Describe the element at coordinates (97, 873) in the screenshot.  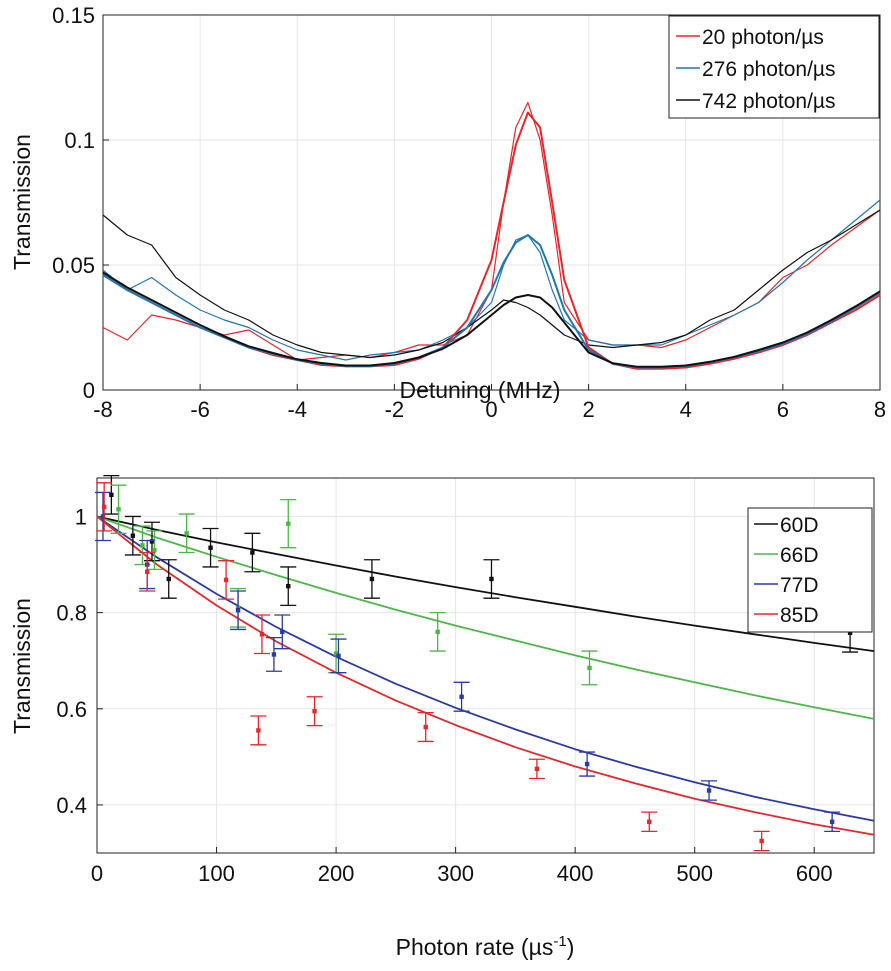
I see `bottom-x-tick-label: 0` at that location.